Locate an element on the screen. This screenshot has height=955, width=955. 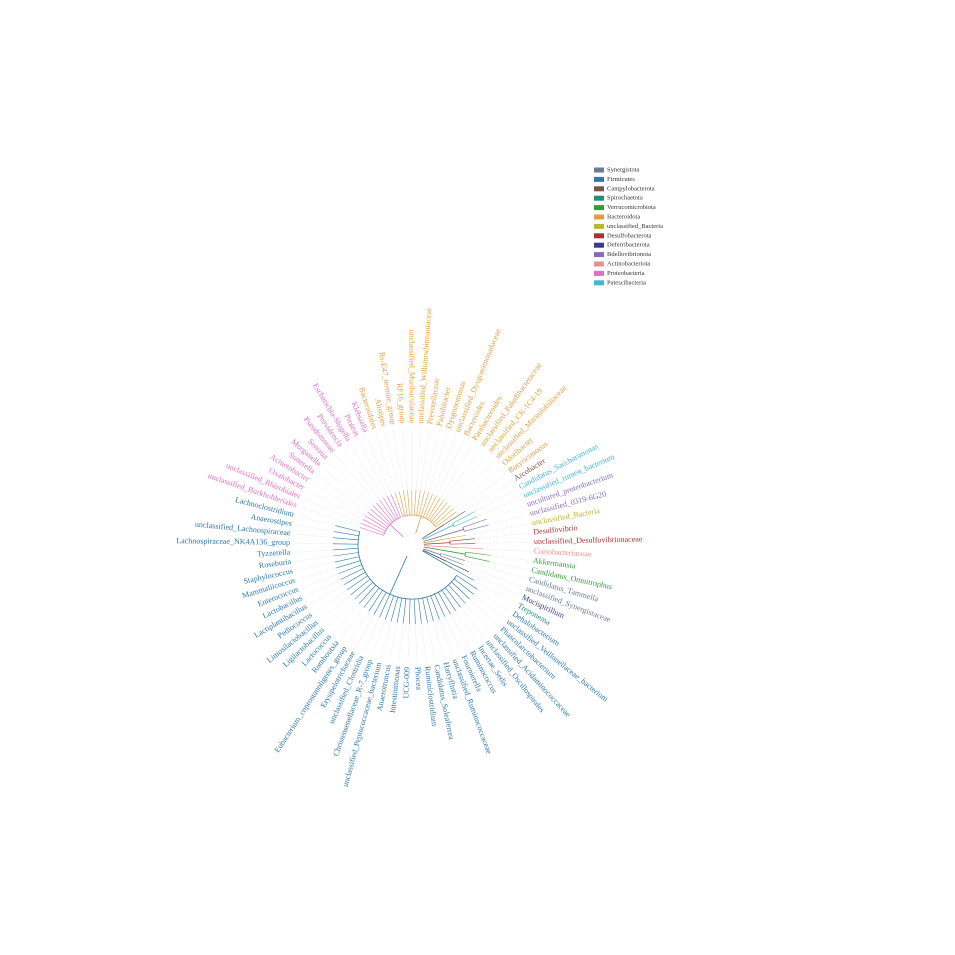
legend-label: Spirochaetota is located at coordinates (625, 198).